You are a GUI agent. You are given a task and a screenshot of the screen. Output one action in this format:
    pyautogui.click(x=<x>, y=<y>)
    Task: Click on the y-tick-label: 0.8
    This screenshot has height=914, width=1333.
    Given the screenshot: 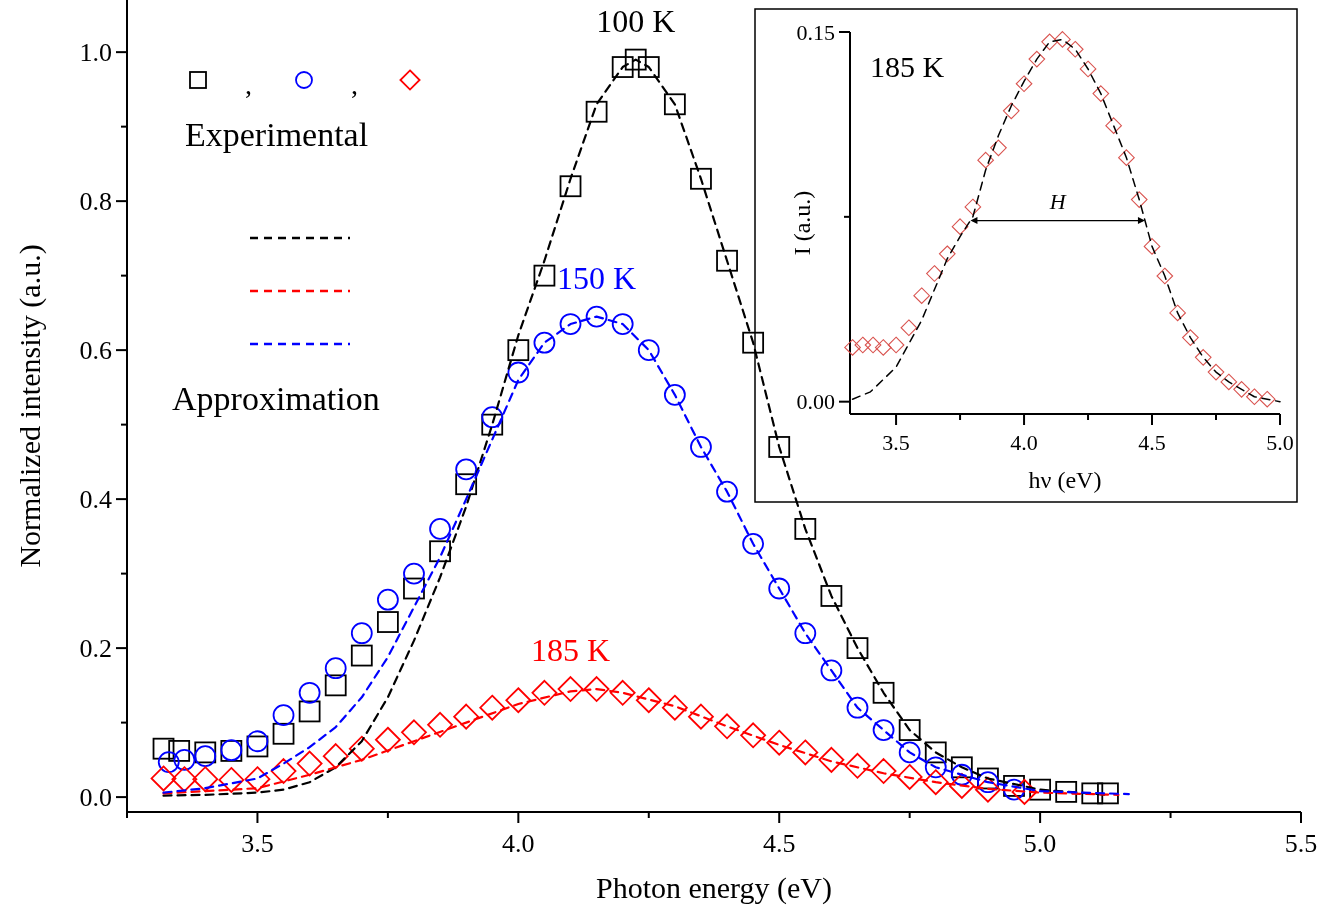 What is the action you would take?
    pyautogui.click(x=95, y=202)
    